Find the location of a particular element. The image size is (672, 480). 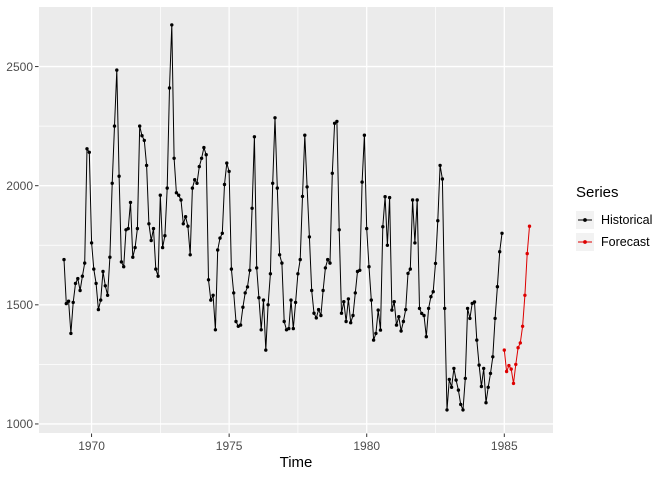

legend-key-historical is located at coordinates (585, 220).